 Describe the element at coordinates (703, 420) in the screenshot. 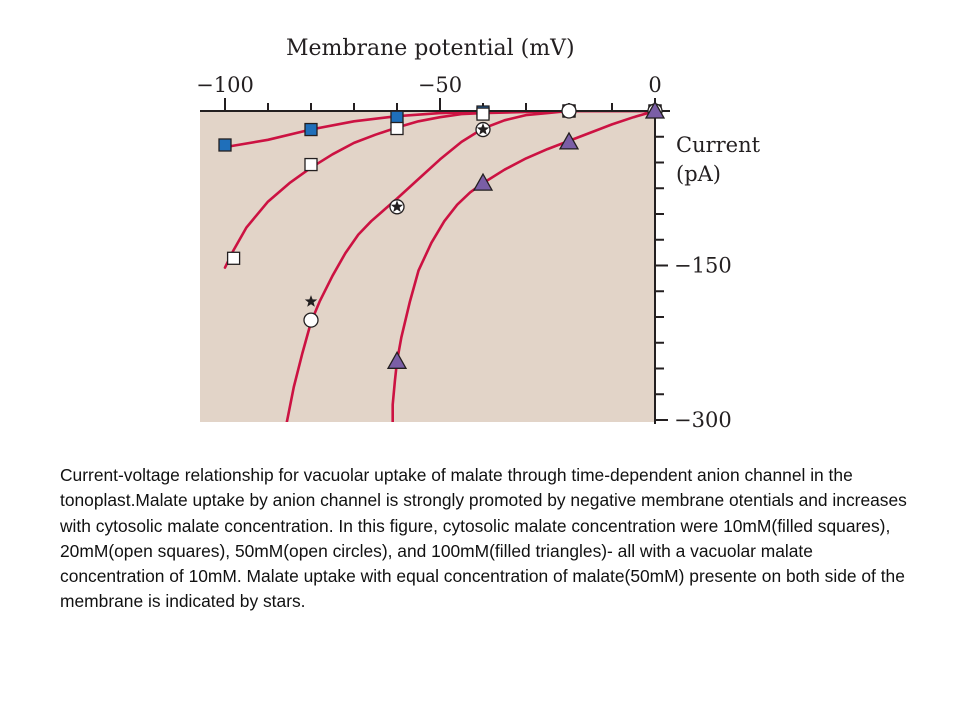

I see `y-tick-label: −300` at that location.